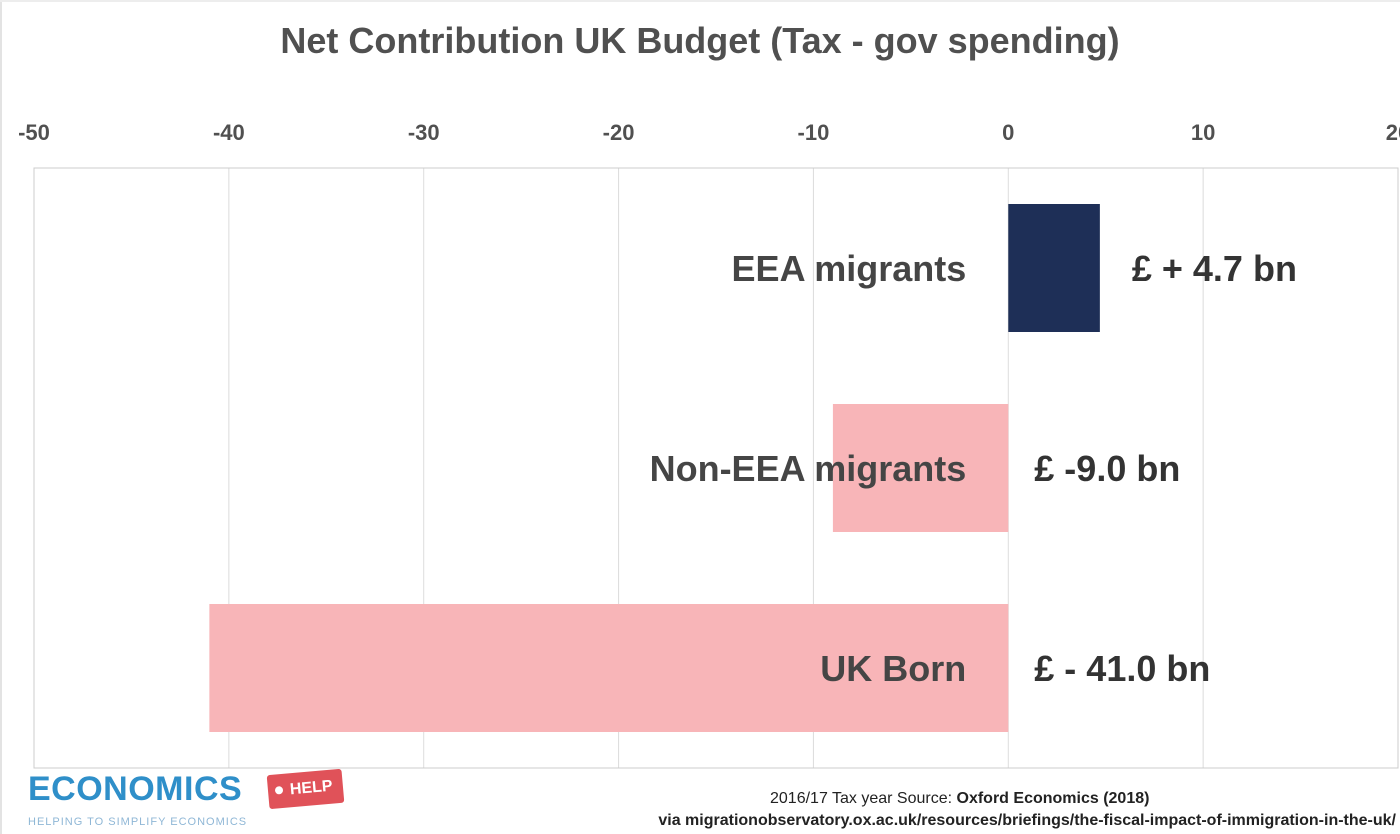 The image size is (1400, 834). I want to click on brand-wordmark: ECONOMICS, so click(135, 789).